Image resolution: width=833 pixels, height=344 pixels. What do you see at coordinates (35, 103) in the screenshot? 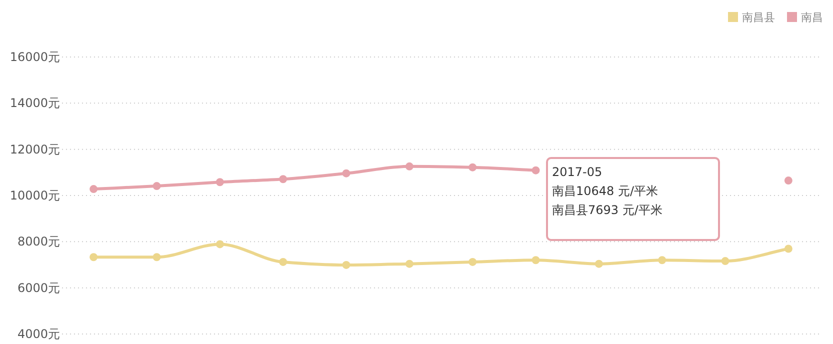
I see `y-tick-label: 14000元` at bounding box center [35, 103].